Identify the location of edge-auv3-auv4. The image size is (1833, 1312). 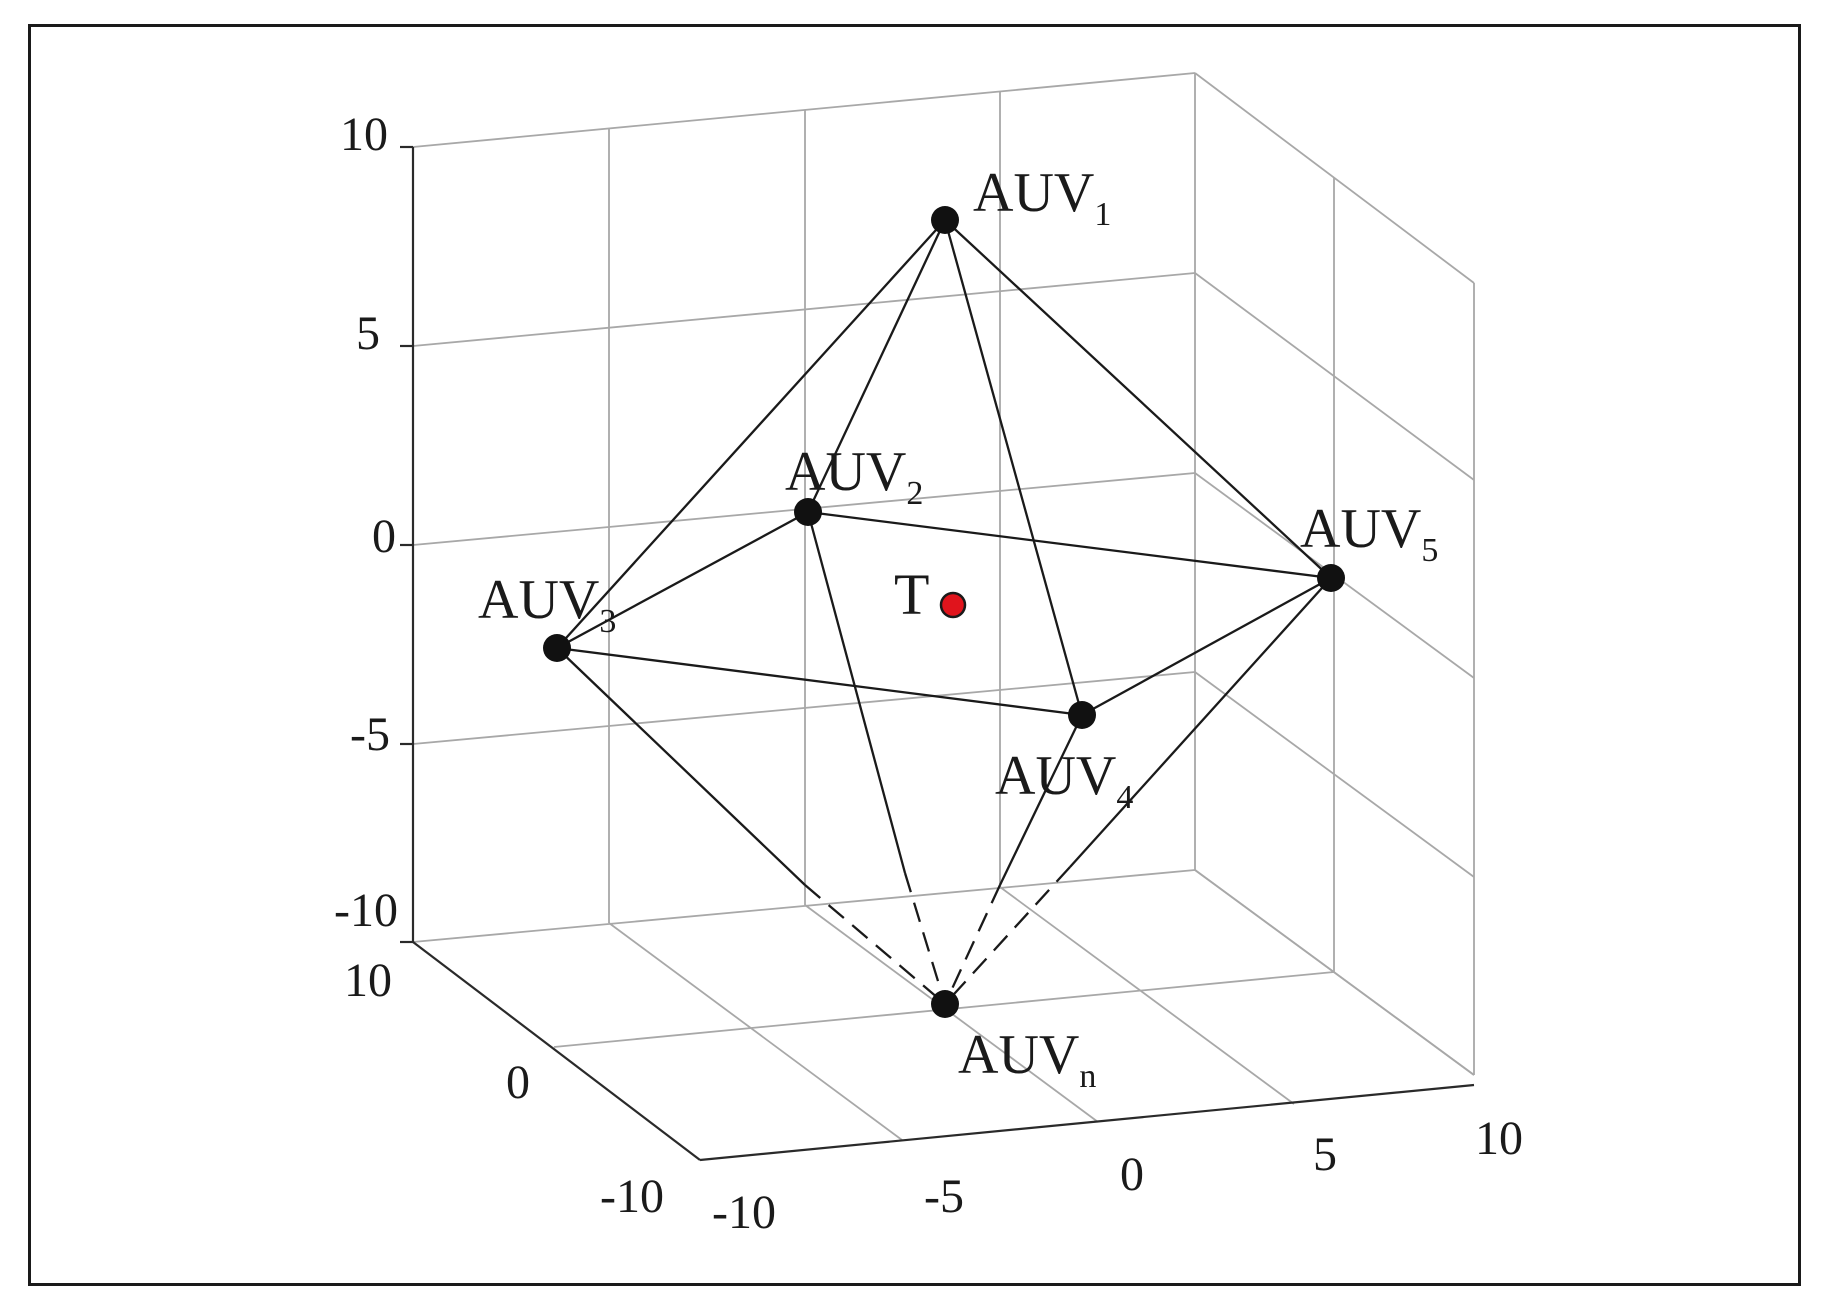
(819, 681).